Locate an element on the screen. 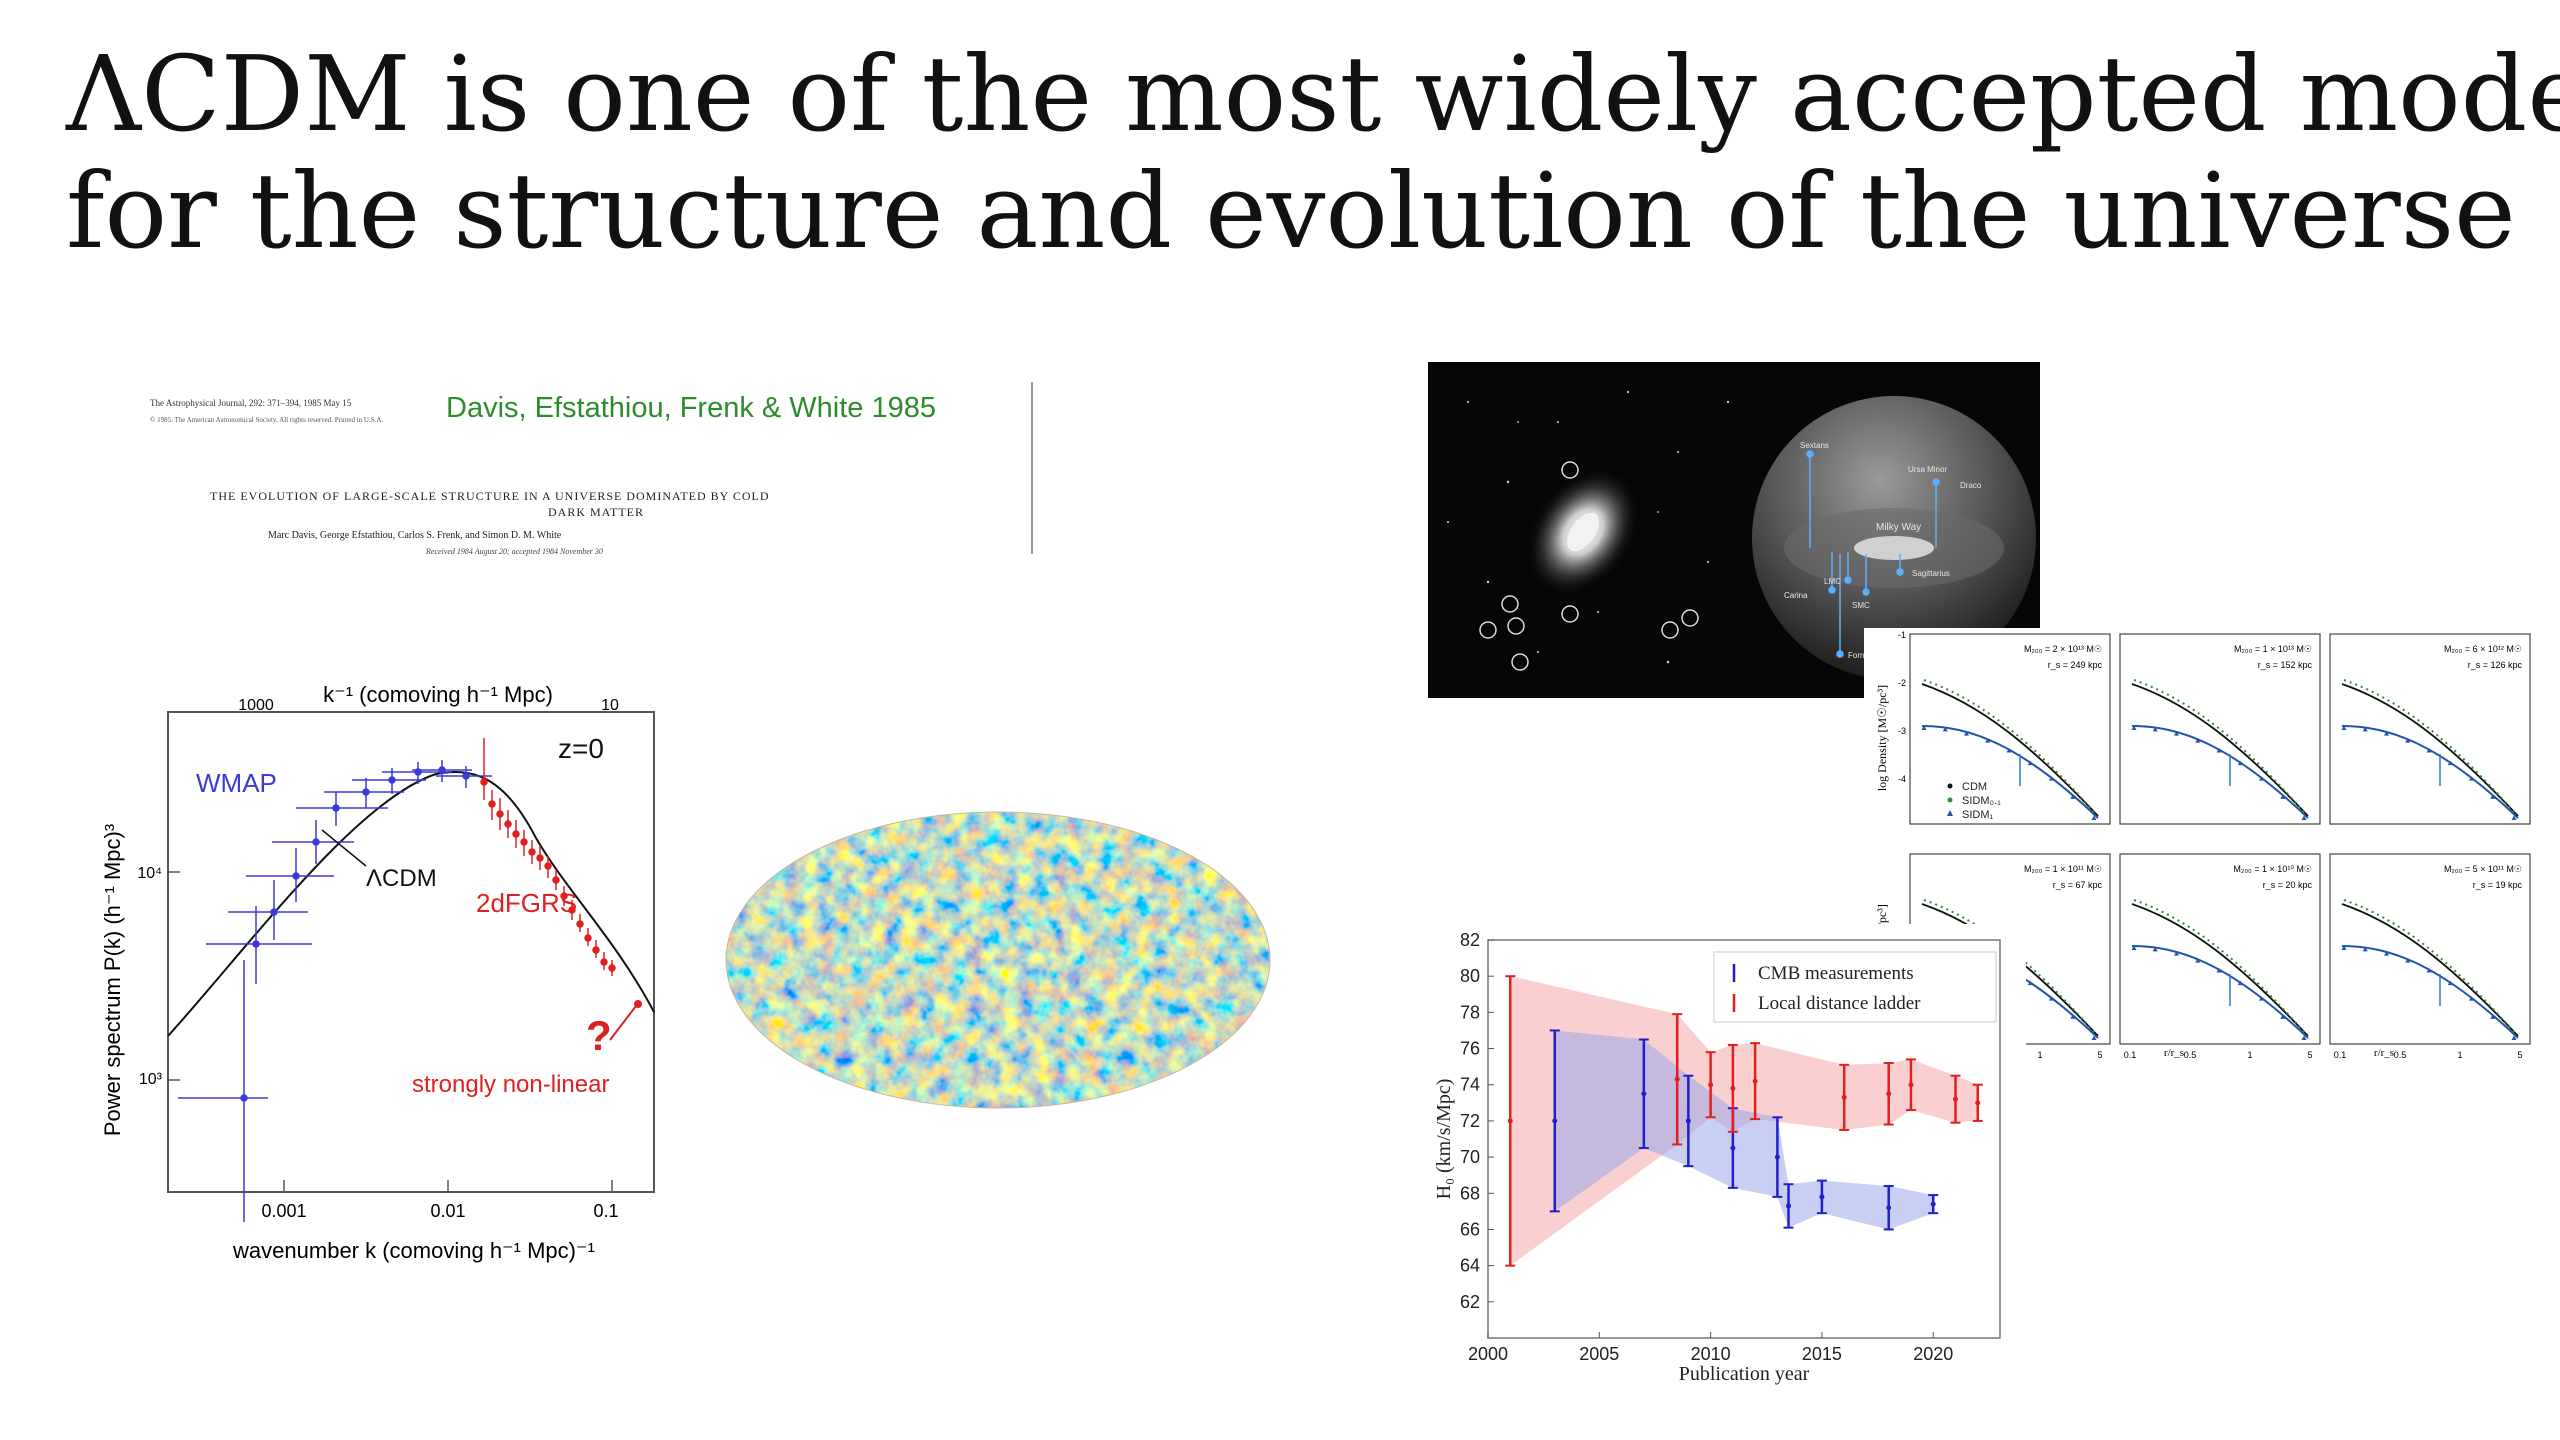 The width and height of the screenshot is (2560, 1440). h0-x-tick: 2000 is located at coordinates (1488, 1354).